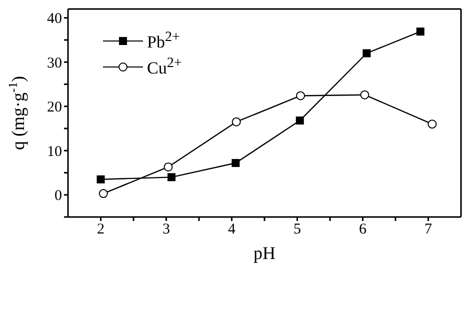 Image resolution: width=474 pixels, height=327 pixels. What do you see at coordinates (232, 230) in the screenshot?
I see `x-tick-label: 4` at bounding box center [232, 230].